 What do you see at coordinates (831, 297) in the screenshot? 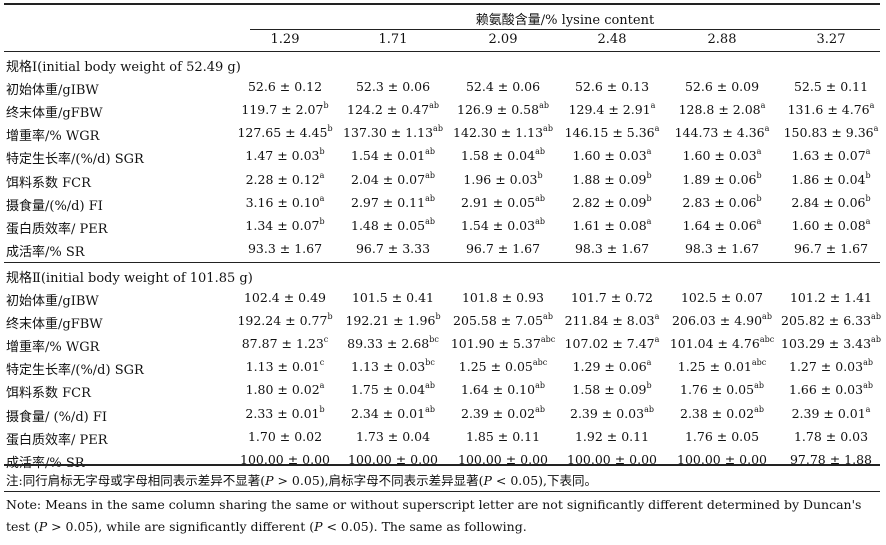
I see `cell-value: 101.2 ± 1.41` at bounding box center [831, 297].